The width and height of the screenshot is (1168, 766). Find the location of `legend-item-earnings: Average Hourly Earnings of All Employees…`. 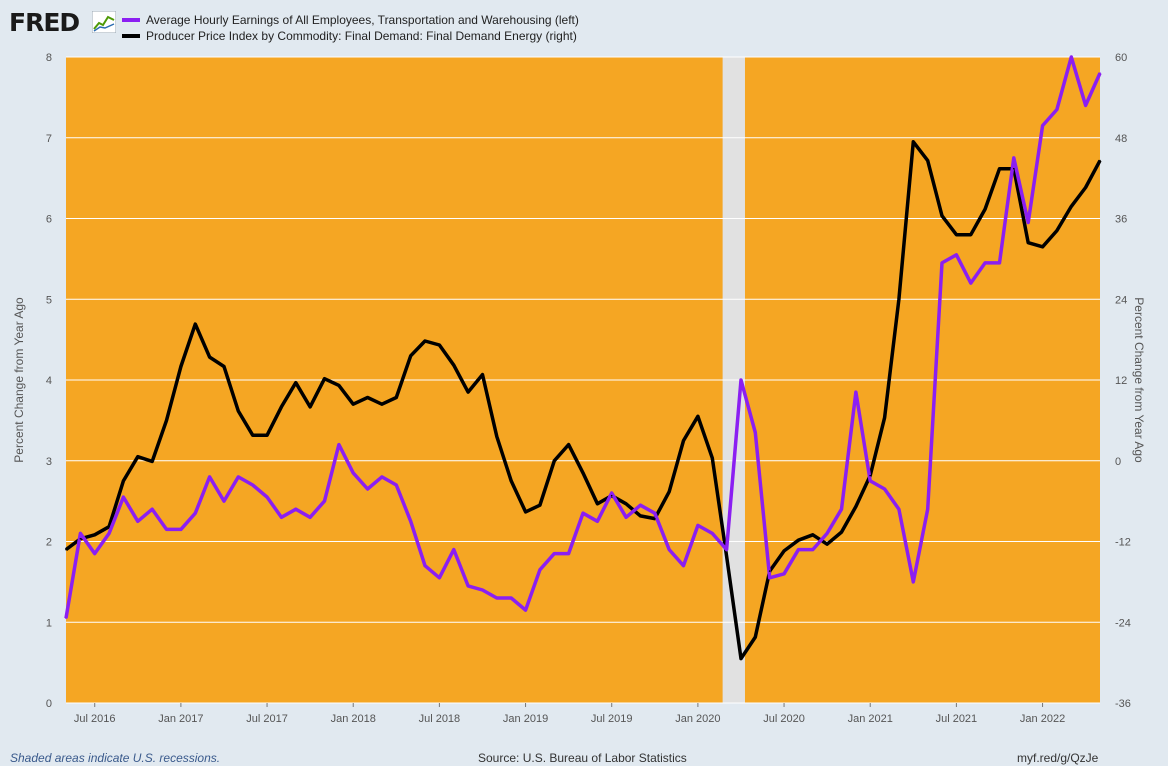

legend-item-earnings: Average Hourly Earnings of All Employees… is located at coordinates (350, 20).